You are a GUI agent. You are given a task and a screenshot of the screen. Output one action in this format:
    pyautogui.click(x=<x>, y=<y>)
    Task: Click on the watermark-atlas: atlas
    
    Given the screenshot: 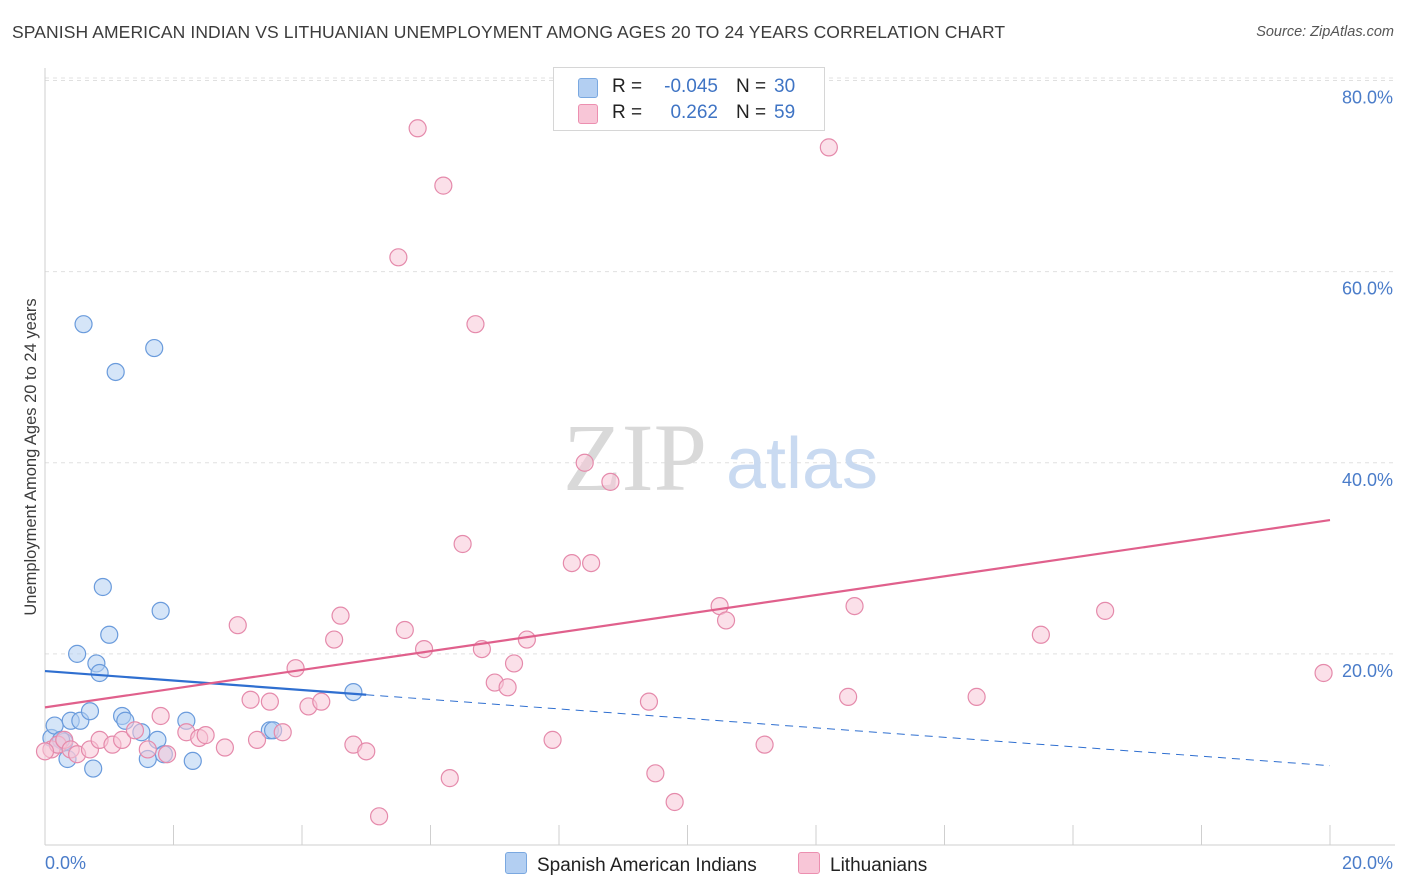 What is the action you would take?
    pyautogui.click(x=802, y=464)
    